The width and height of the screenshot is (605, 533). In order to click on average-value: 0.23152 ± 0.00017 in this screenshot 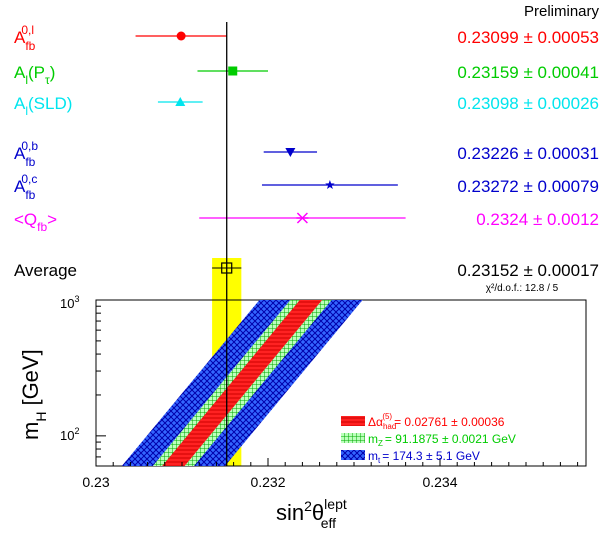, I will do `click(528, 270)`.